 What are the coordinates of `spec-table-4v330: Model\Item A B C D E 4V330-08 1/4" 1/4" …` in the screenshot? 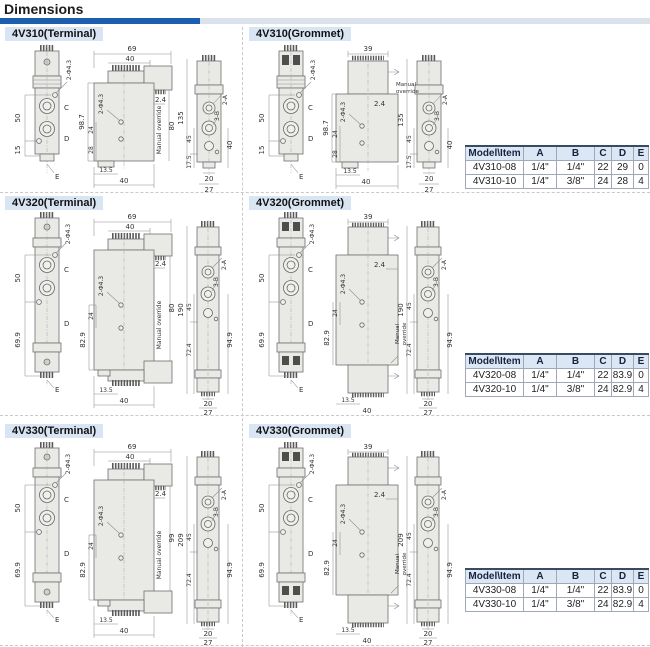 It's located at (557, 590).